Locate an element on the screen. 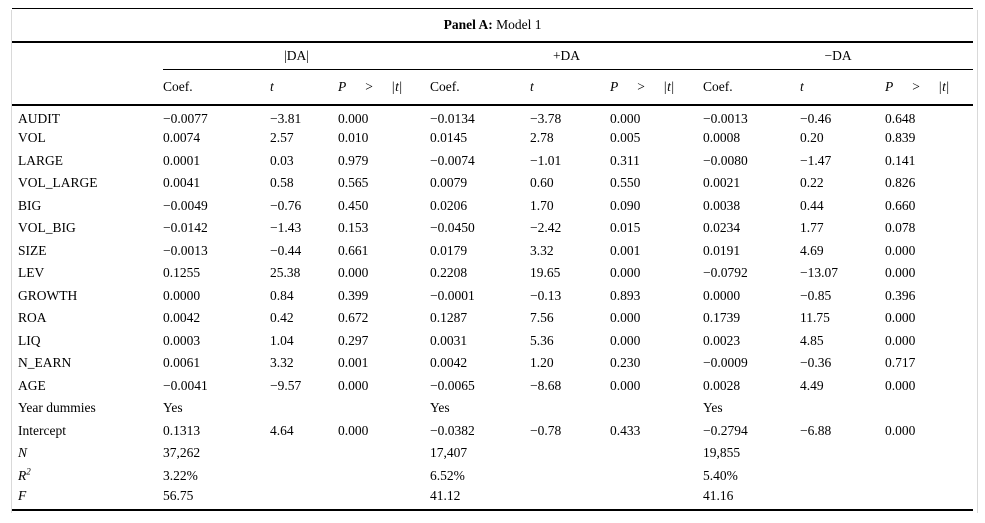 This screenshot has height=523, width=985. cell-t: 1.77 is located at coordinates (812, 228).